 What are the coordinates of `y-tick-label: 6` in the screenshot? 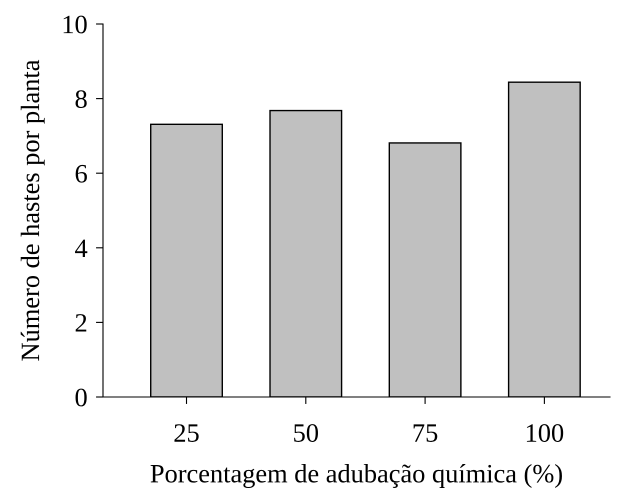 It's located at (81, 173).